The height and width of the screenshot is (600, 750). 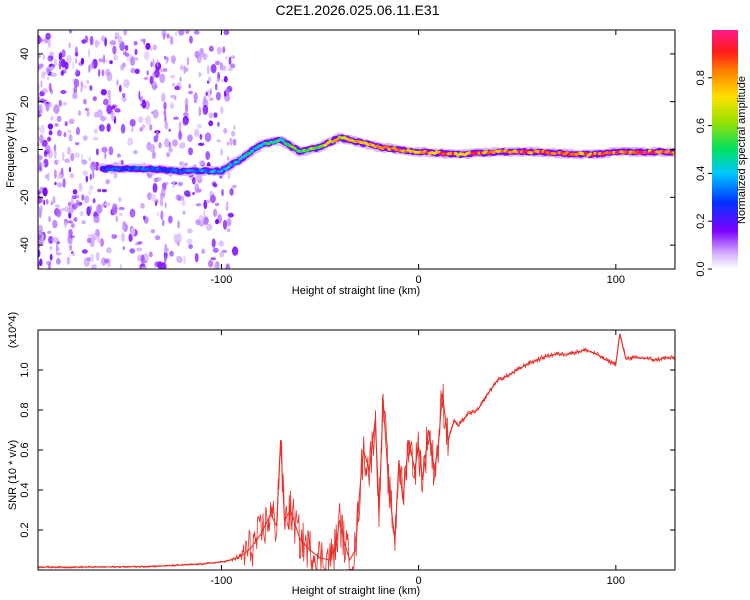 I want to click on colorbar-gradient, so click(x=725, y=149).